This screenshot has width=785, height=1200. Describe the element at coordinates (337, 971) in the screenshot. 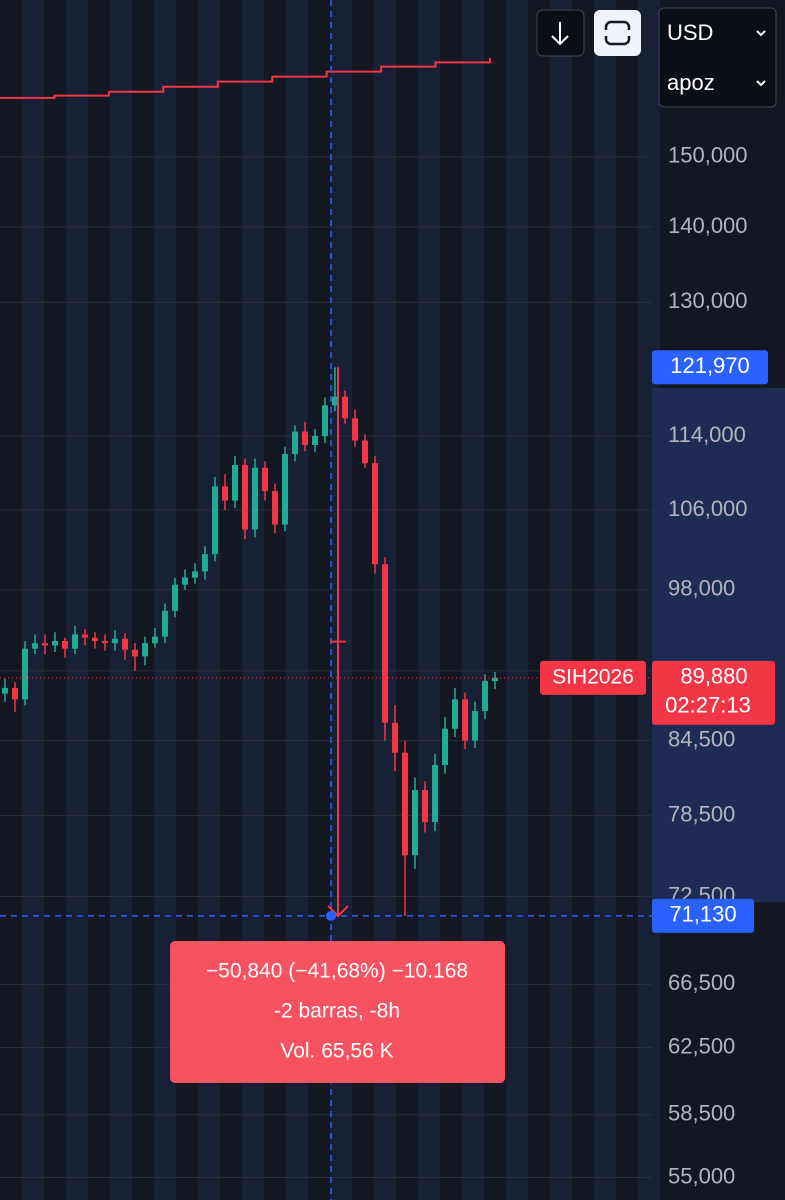

I see `measure-text: −50,840 (−41,68%) −10.168` at that location.